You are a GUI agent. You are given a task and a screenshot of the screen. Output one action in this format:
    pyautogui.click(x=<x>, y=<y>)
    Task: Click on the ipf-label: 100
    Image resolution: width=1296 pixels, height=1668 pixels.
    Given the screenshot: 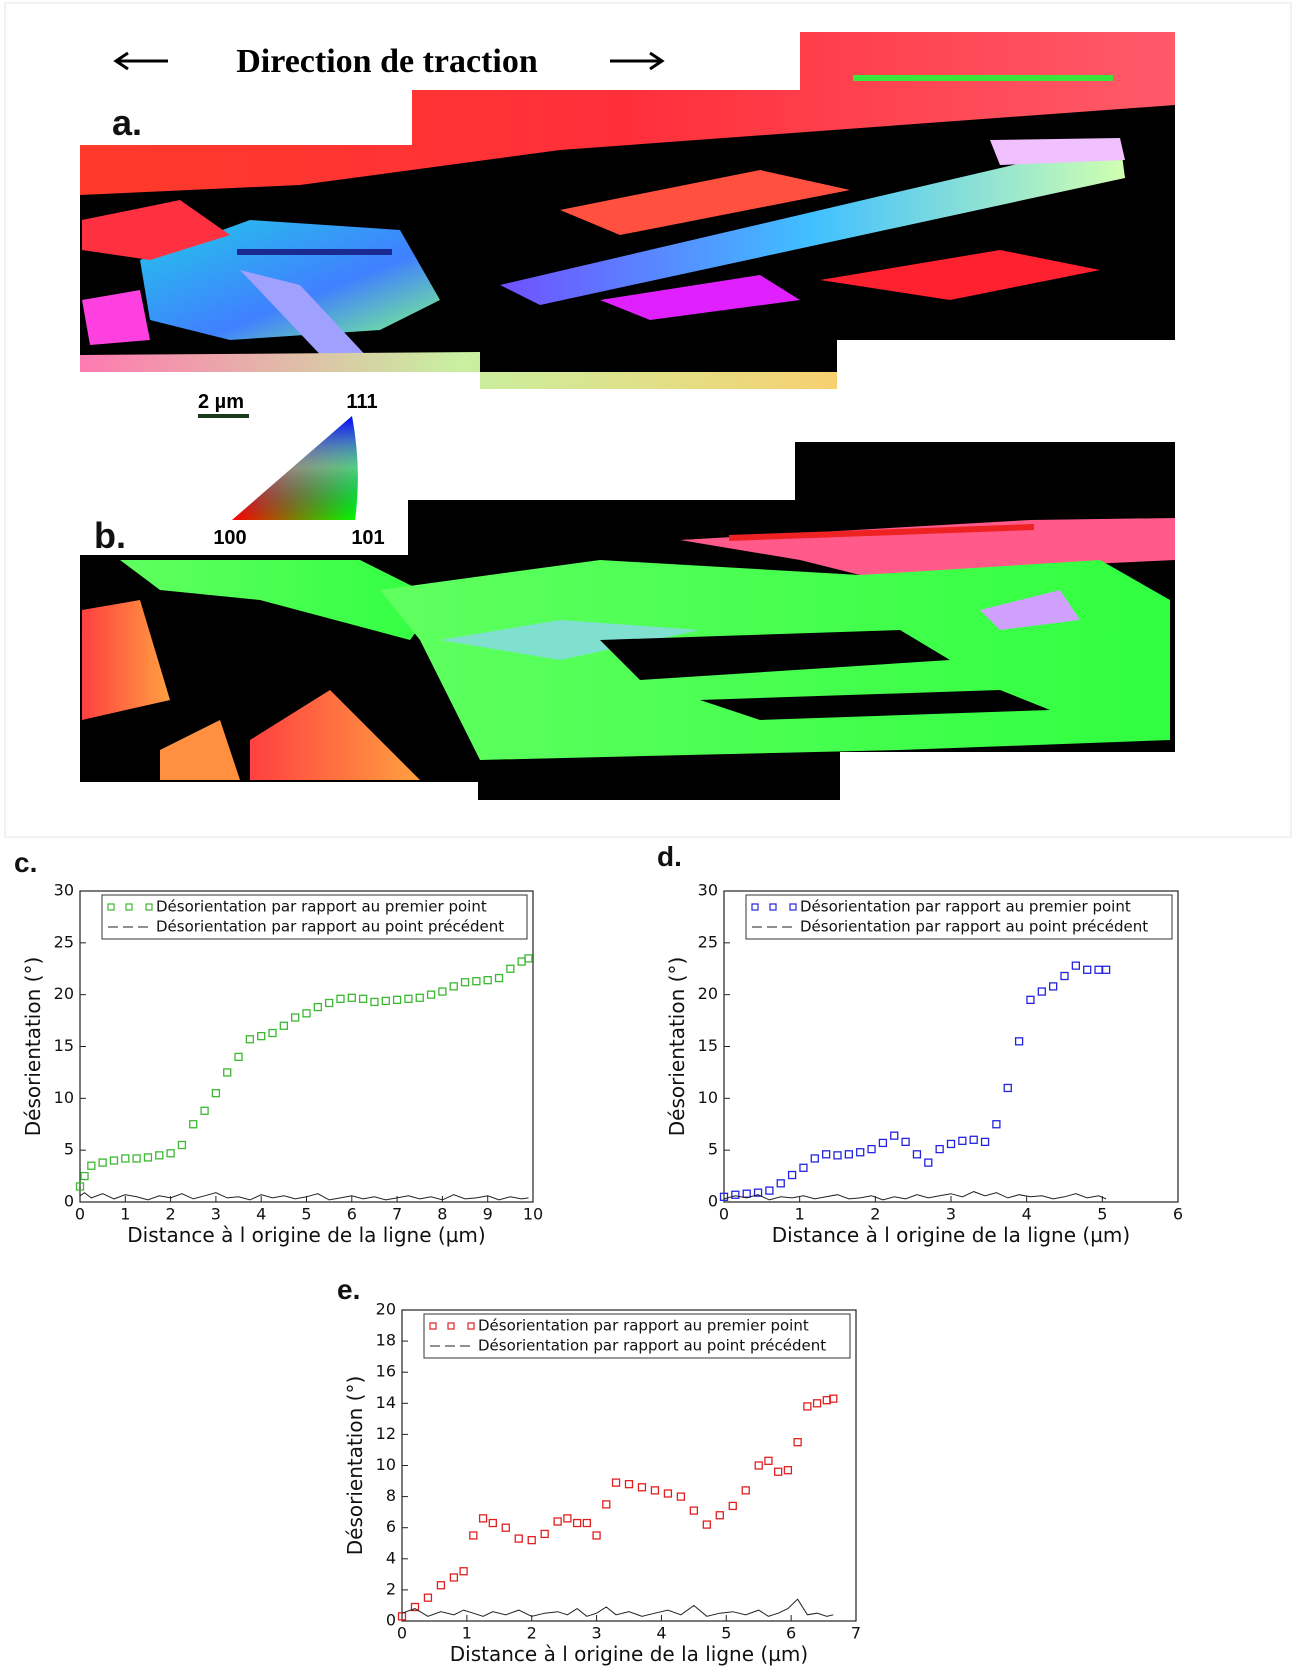 What is the action you would take?
    pyautogui.click(x=229, y=538)
    